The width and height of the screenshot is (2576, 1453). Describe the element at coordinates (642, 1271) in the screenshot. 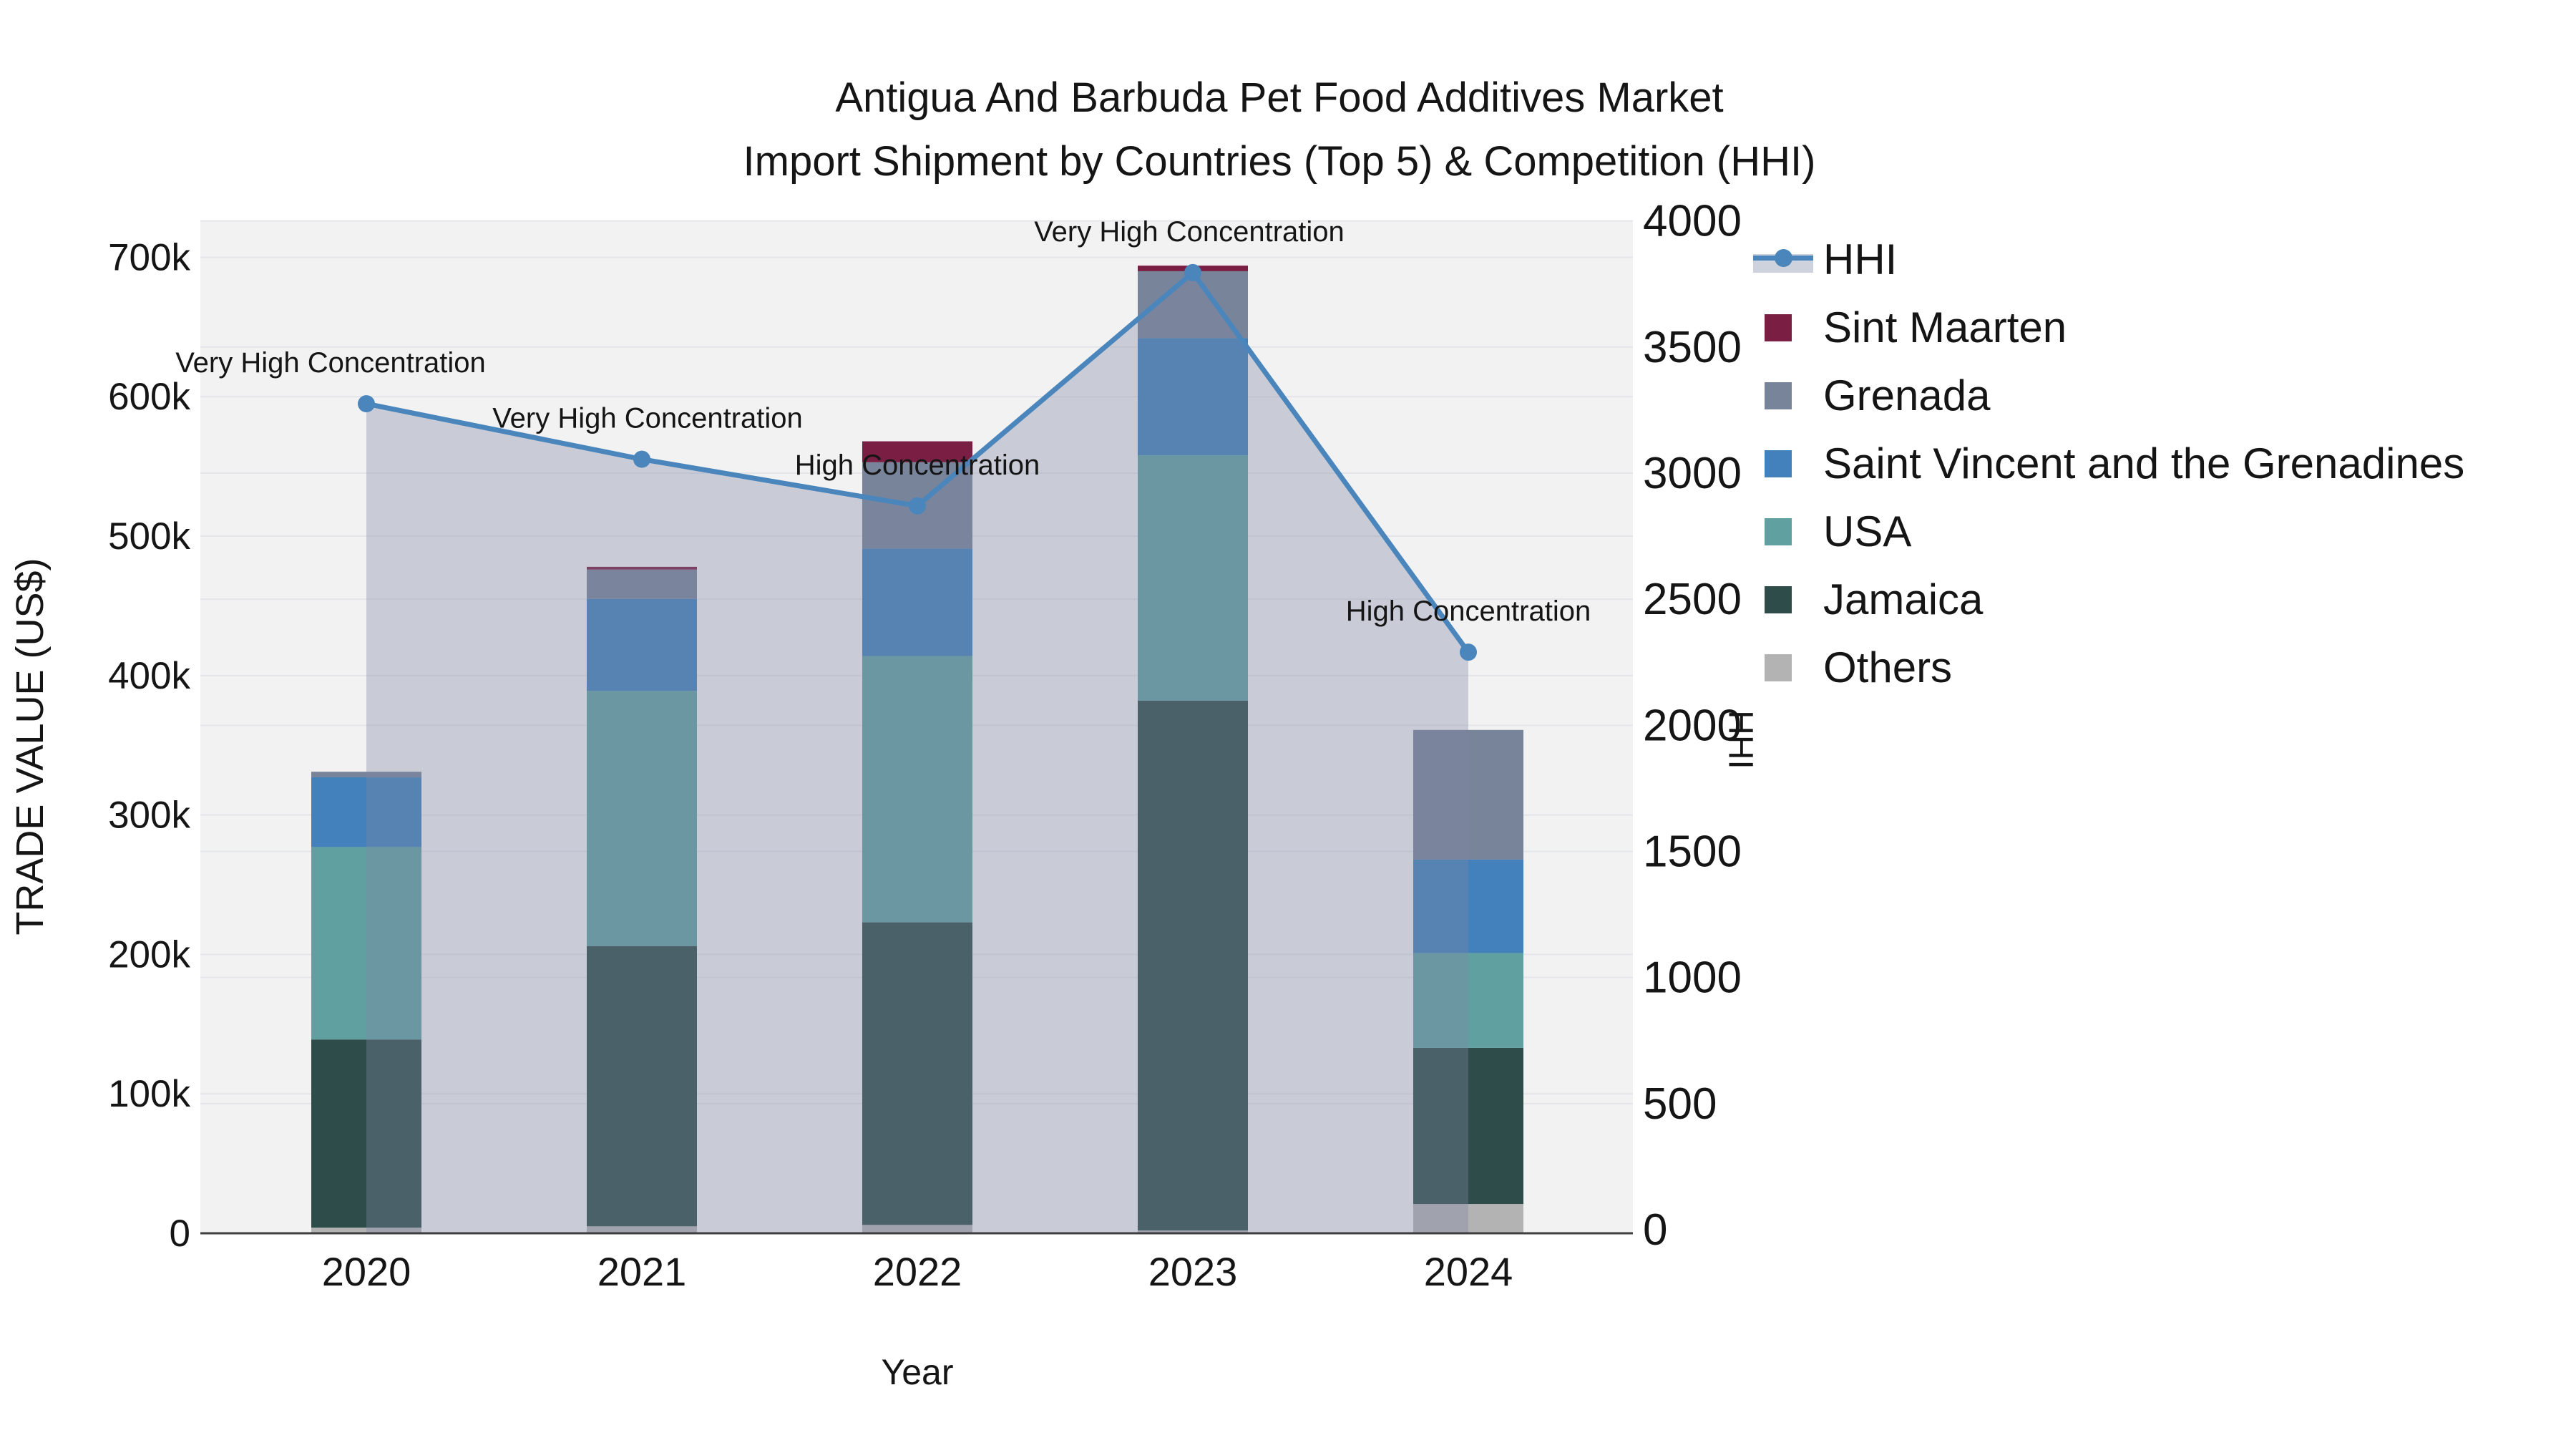

I see `x-tick-2021: 2021` at that location.